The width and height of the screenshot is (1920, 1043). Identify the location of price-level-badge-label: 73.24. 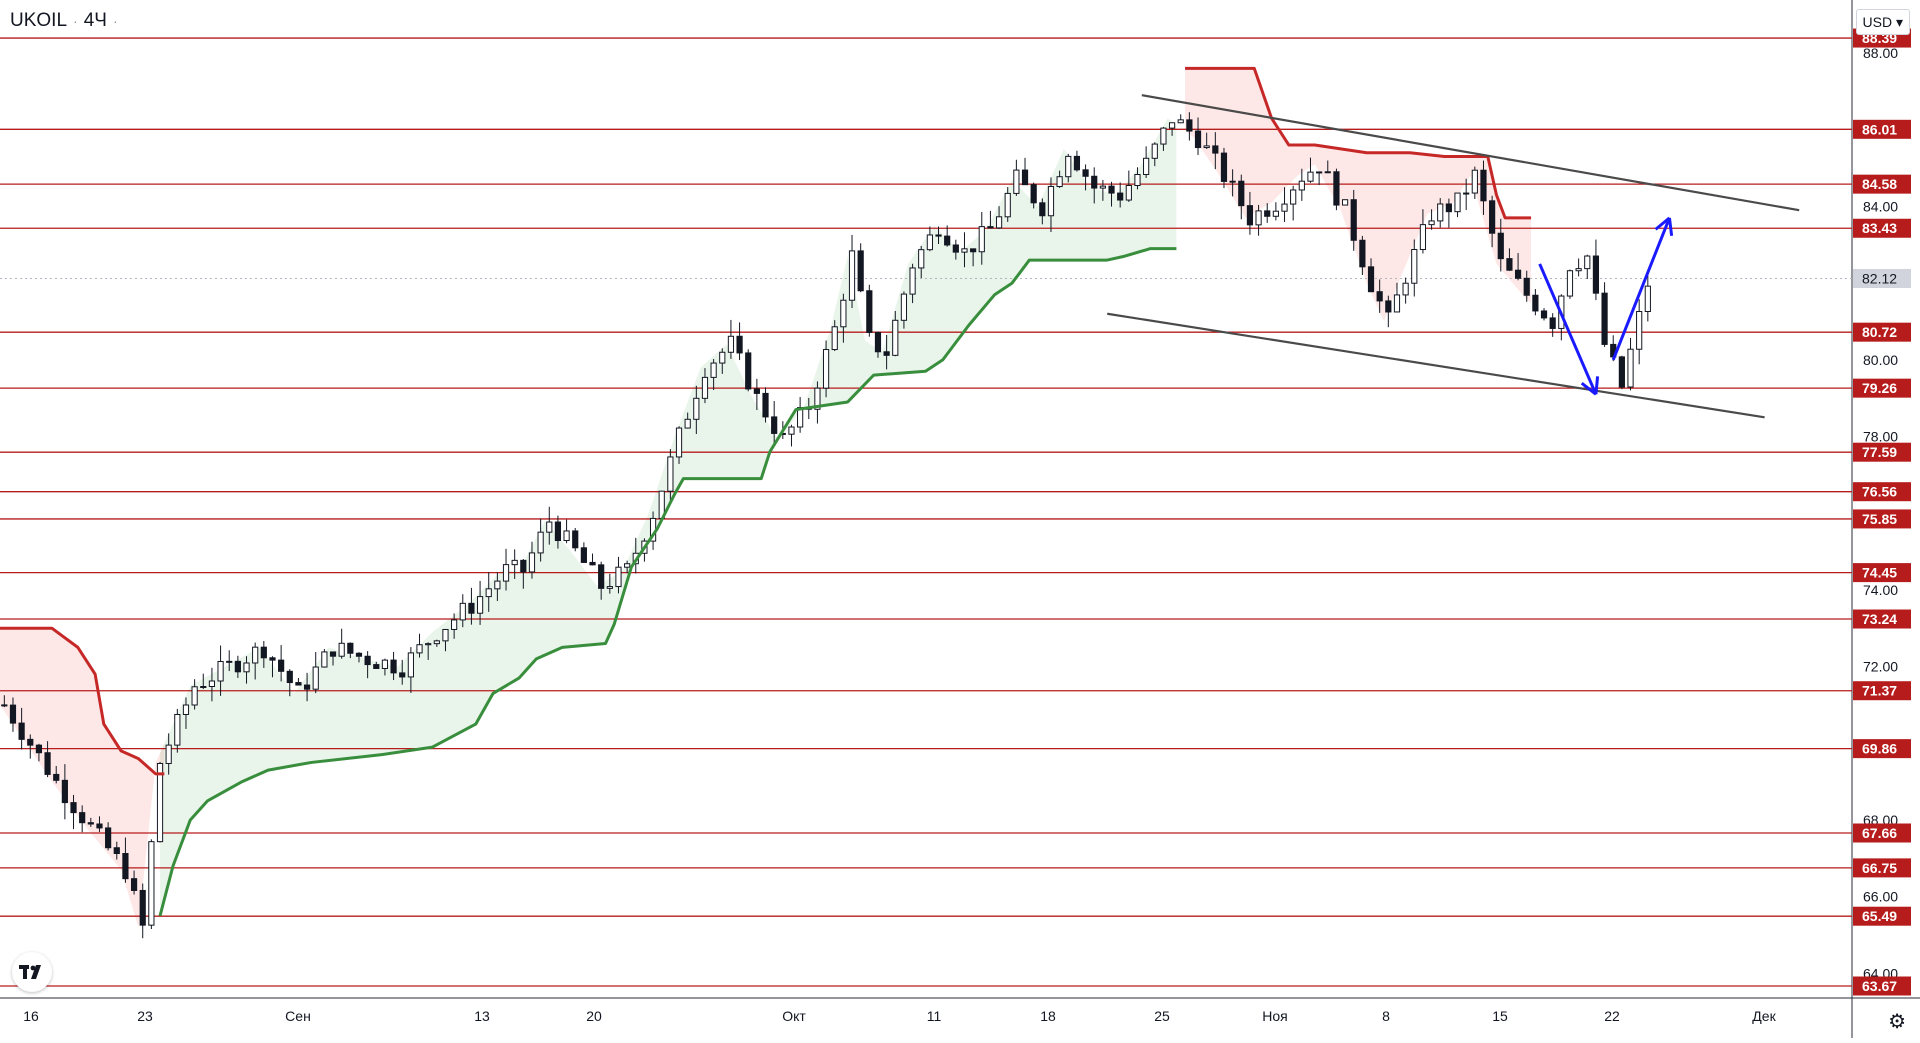
(1879, 619).